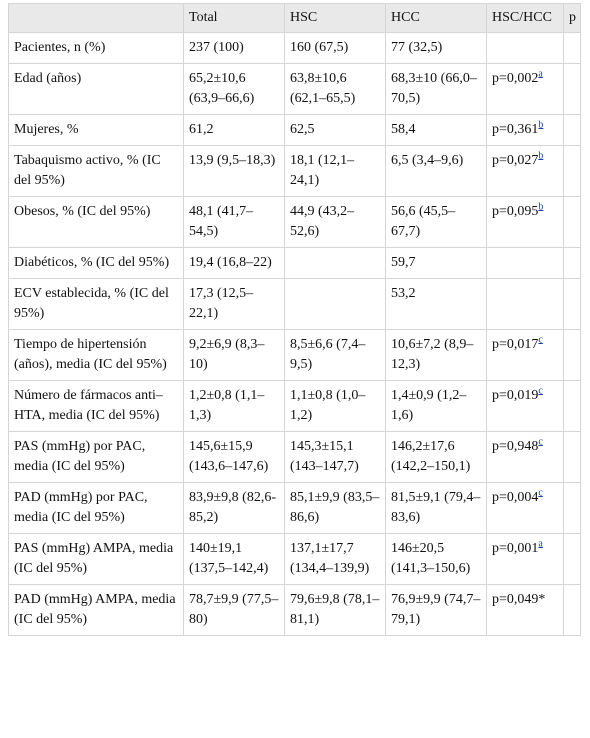  Describe the element at coordinates (525, 89) in the screenshot. I see `table-cell: p=0,002a` at that location.